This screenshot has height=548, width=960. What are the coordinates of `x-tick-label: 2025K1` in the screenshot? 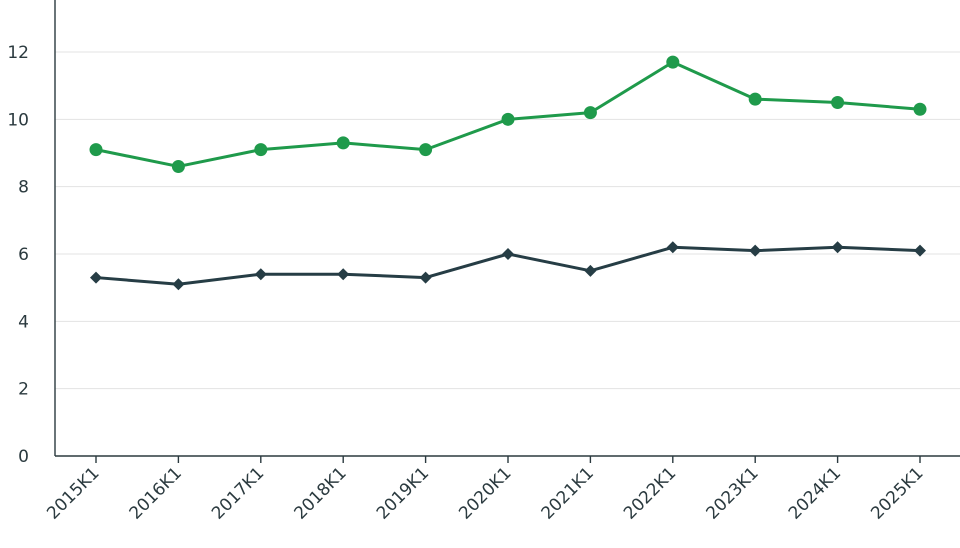 It's located at (897, 493).